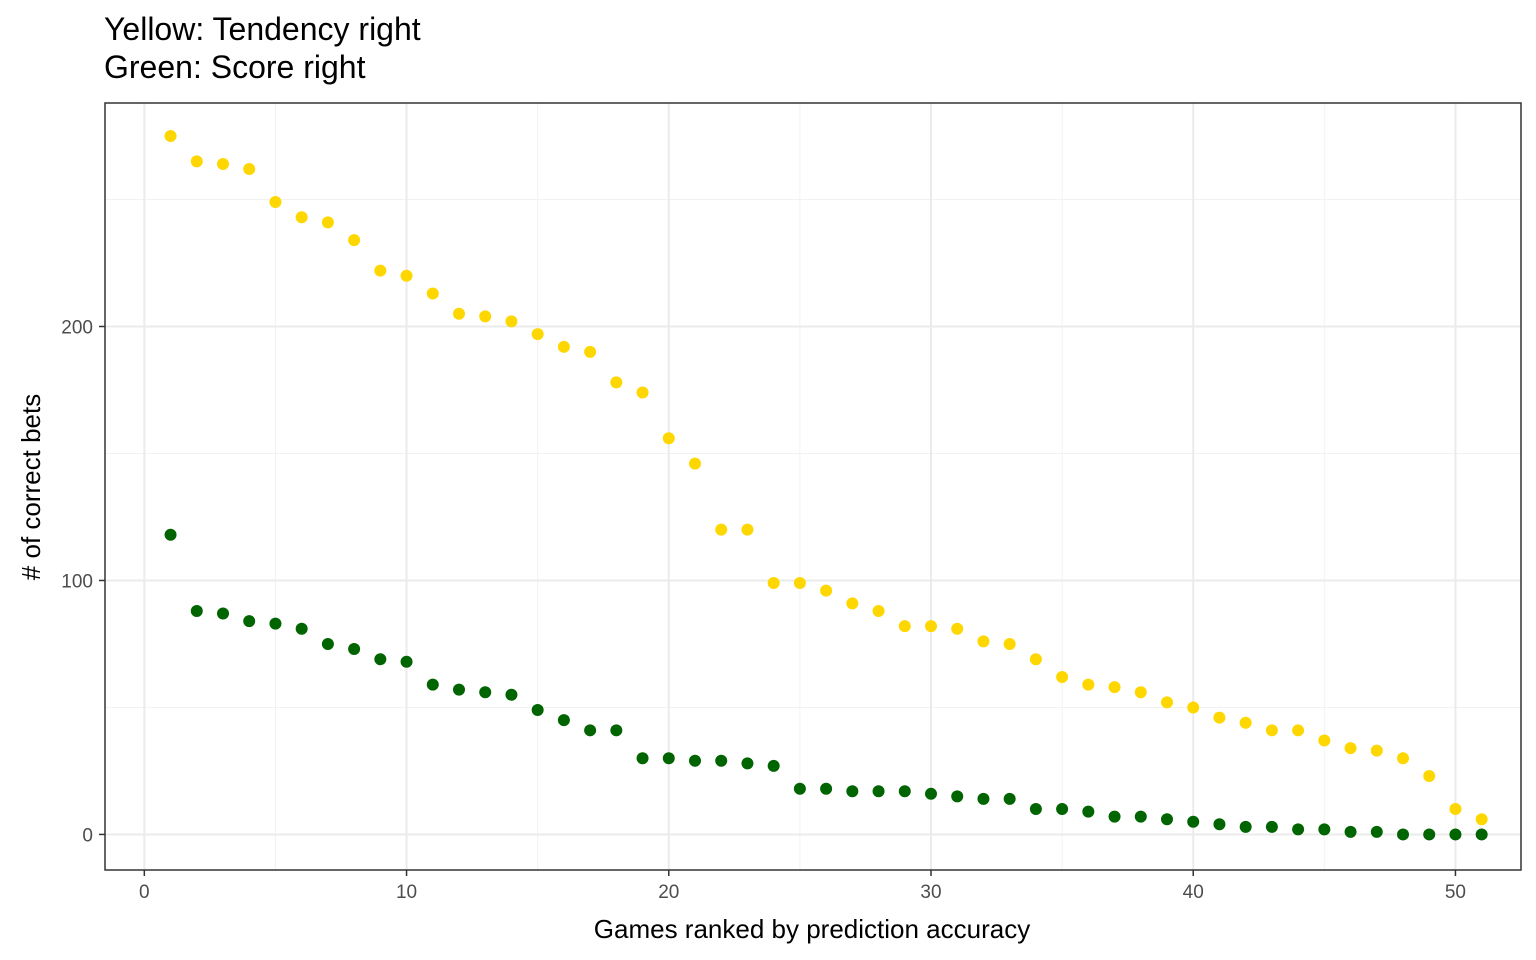 The height and width of the screenshot is (960, 1536). What do you see at coordinates (31, 487) in the screenshot?
I see `y-axis-title: # of correct bets` at bounding box center [31, 487].